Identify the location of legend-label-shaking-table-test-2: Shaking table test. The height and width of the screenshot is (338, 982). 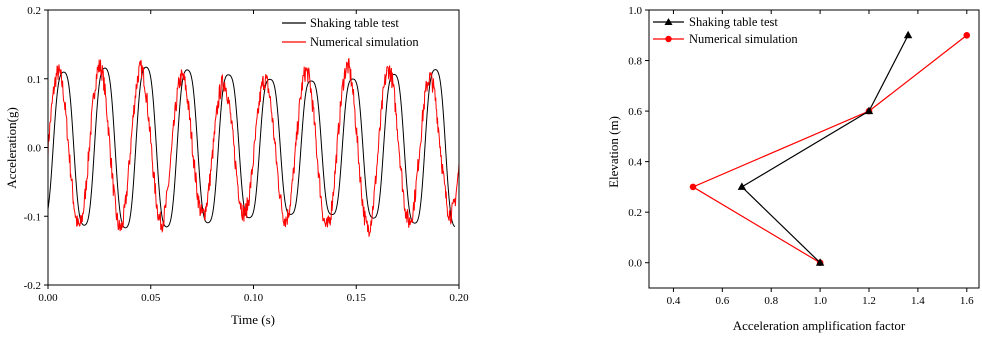
(733, 22).